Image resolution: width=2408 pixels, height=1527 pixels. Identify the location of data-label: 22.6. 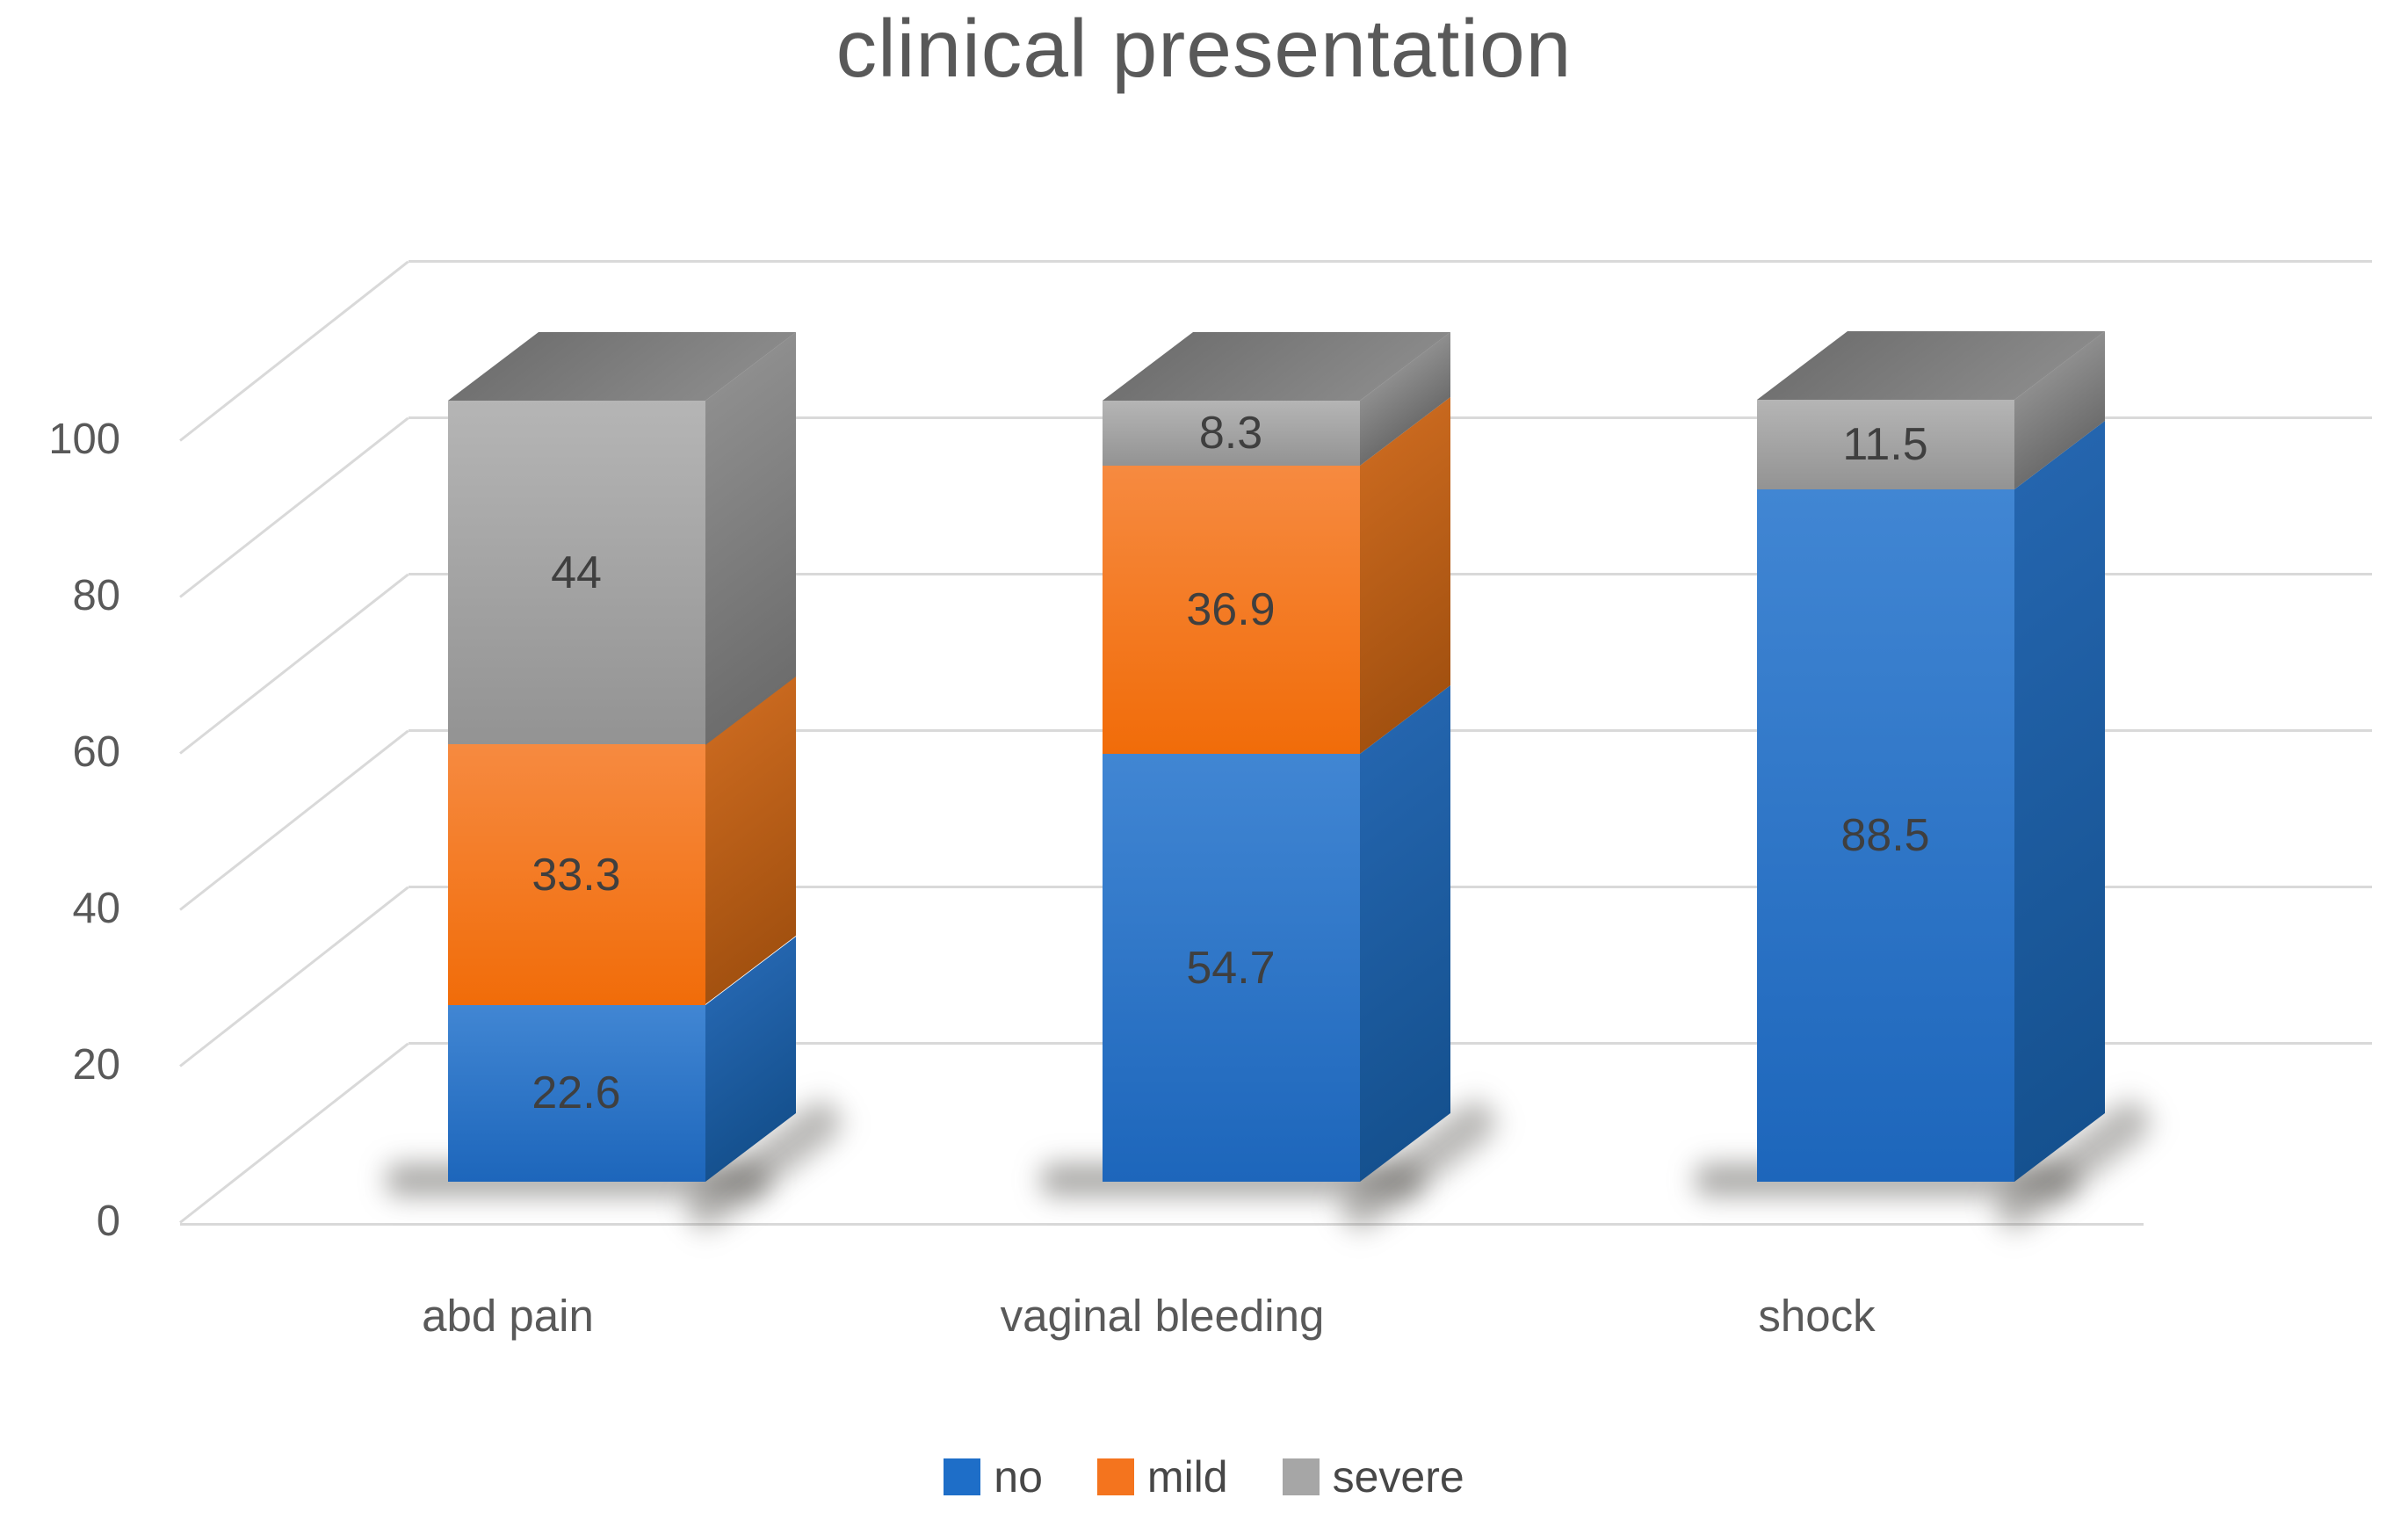
(576, 1093).